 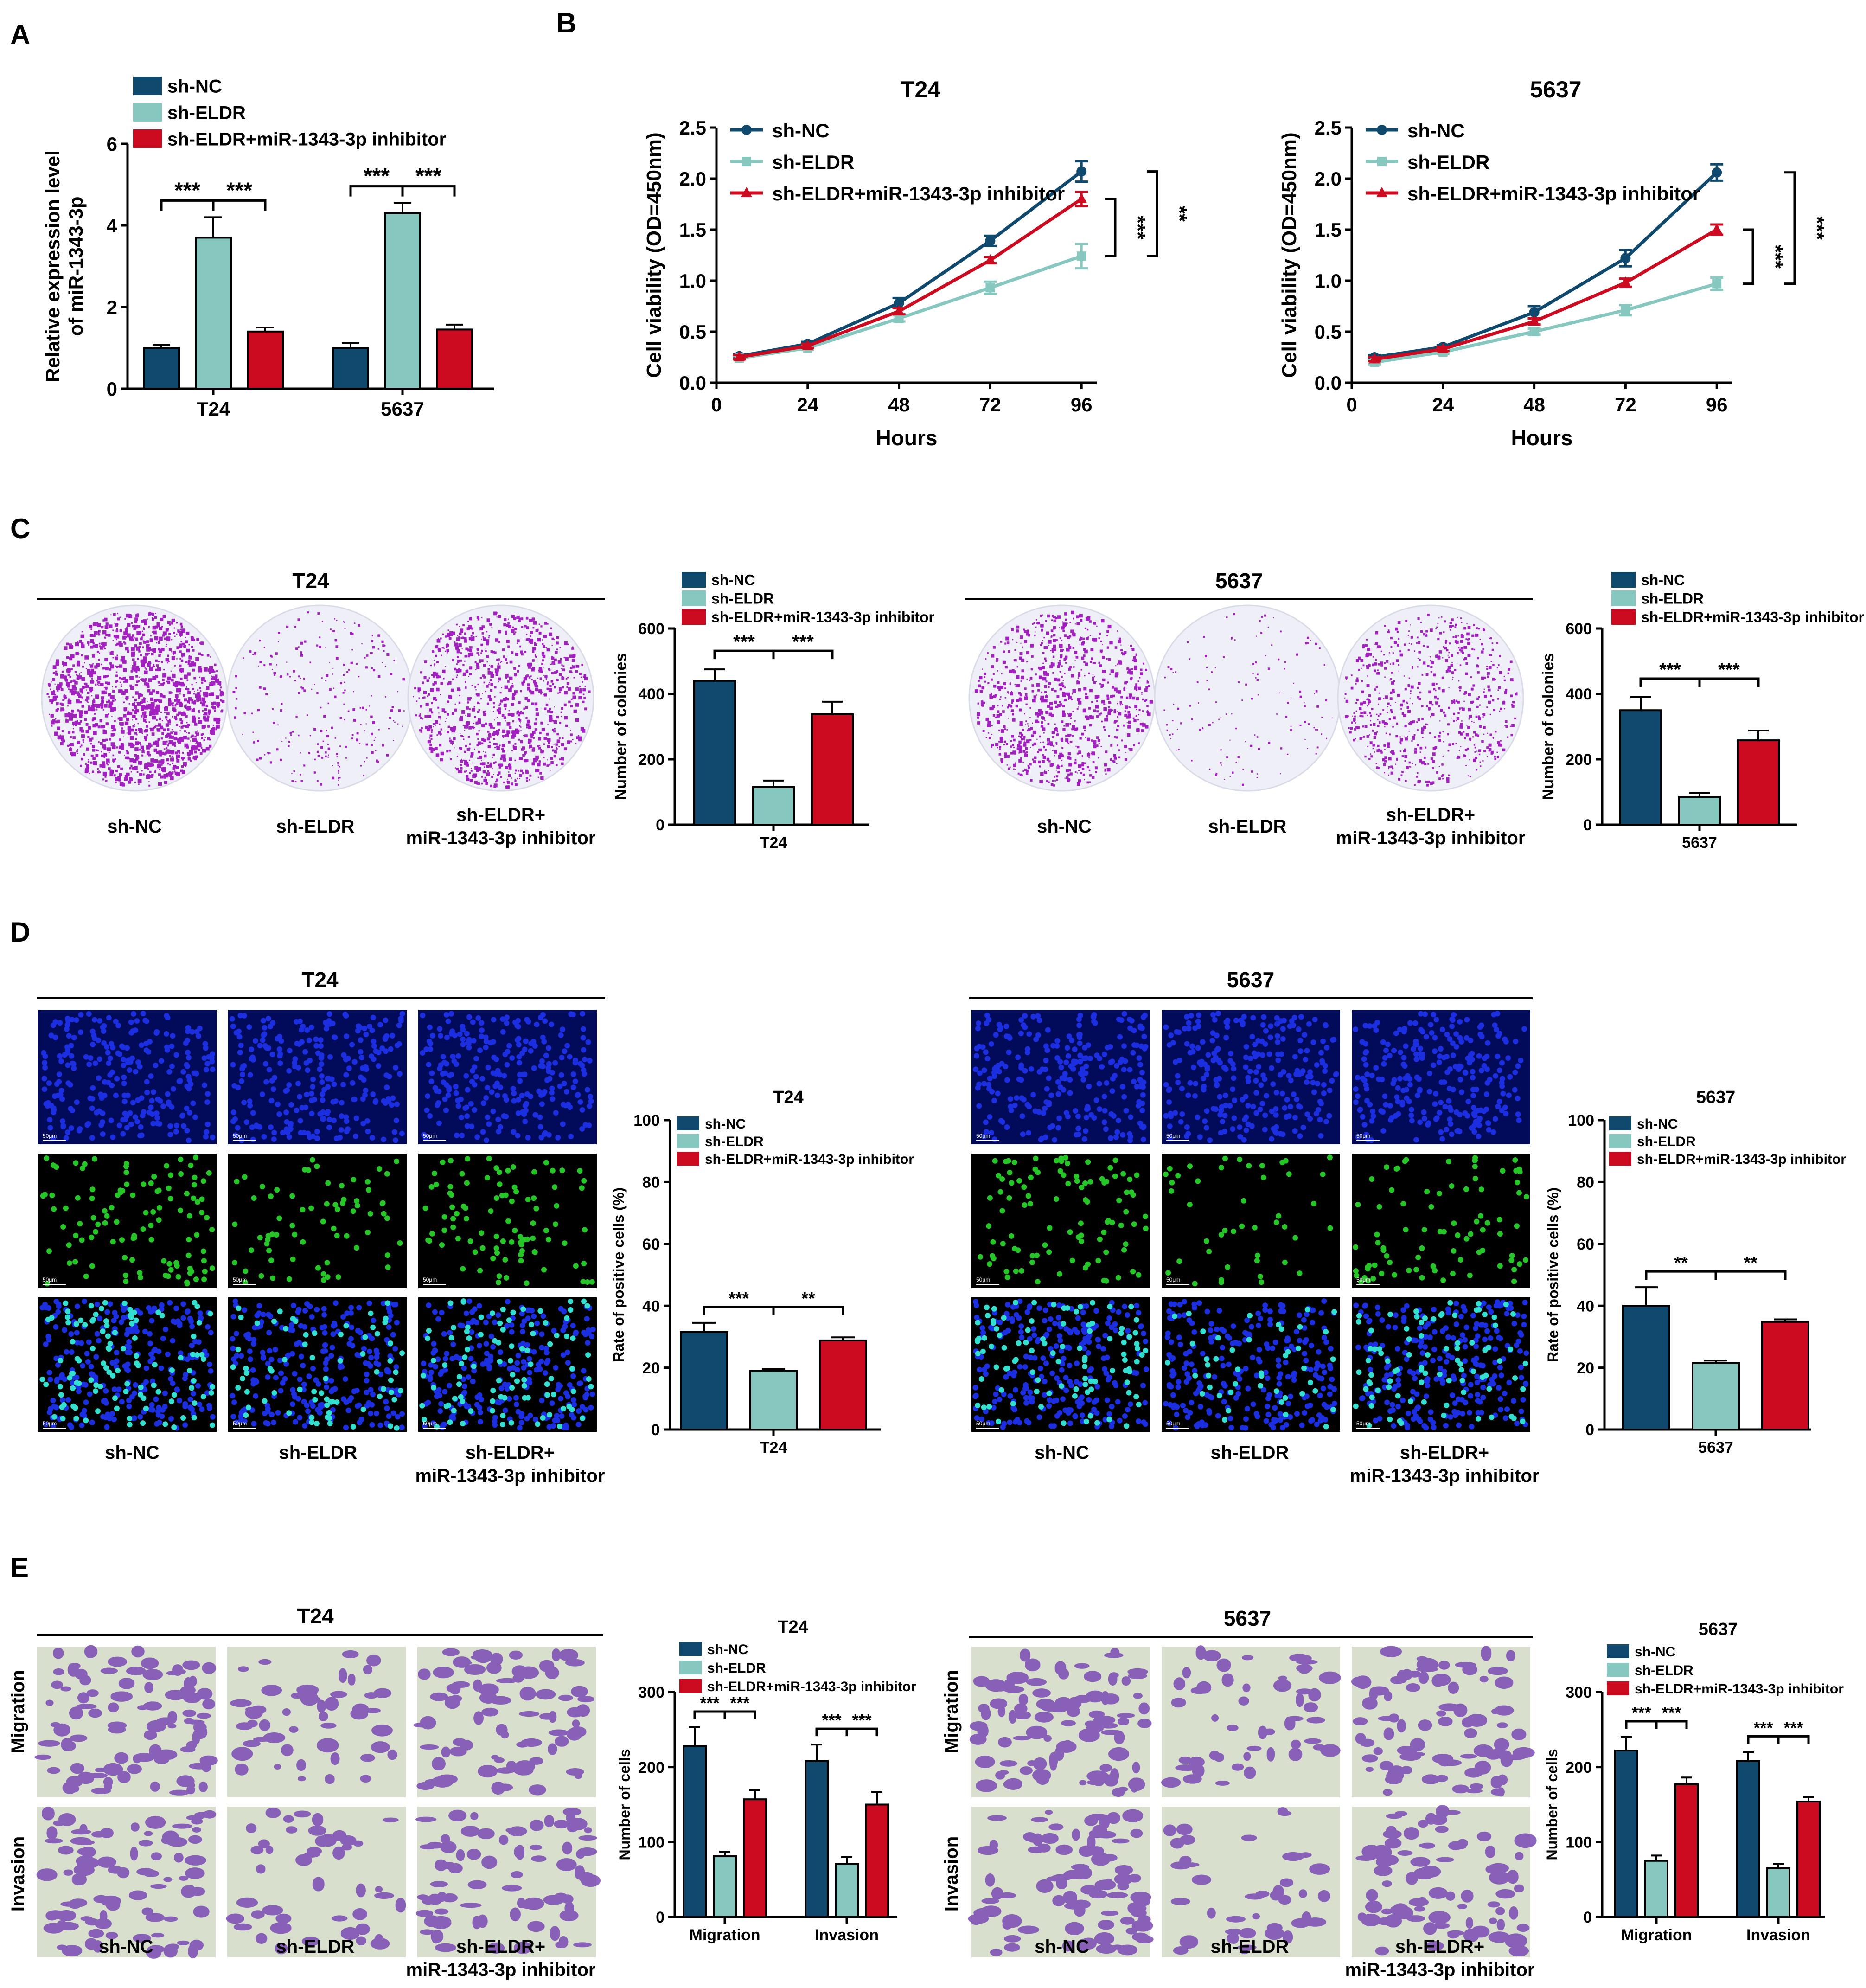 I want to click on fluor-t24-2-2-positive-nuclei, so click(x=507, y=1364).